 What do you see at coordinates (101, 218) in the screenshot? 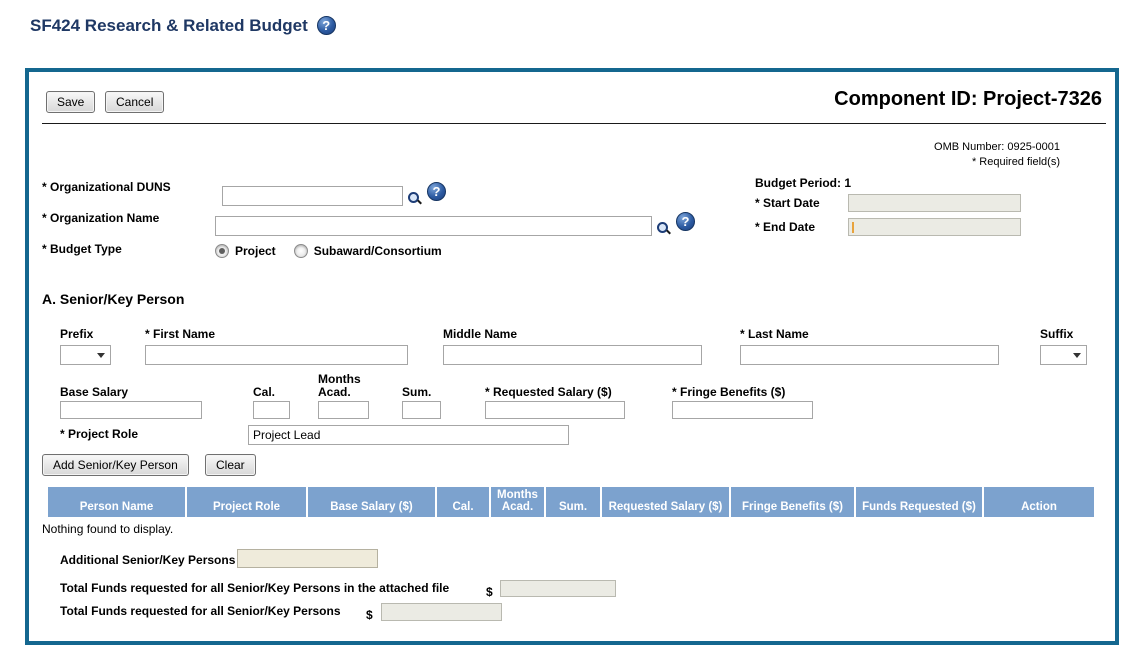
I see `org-name-label: * Organization Name` at bounding box center [101, 218].